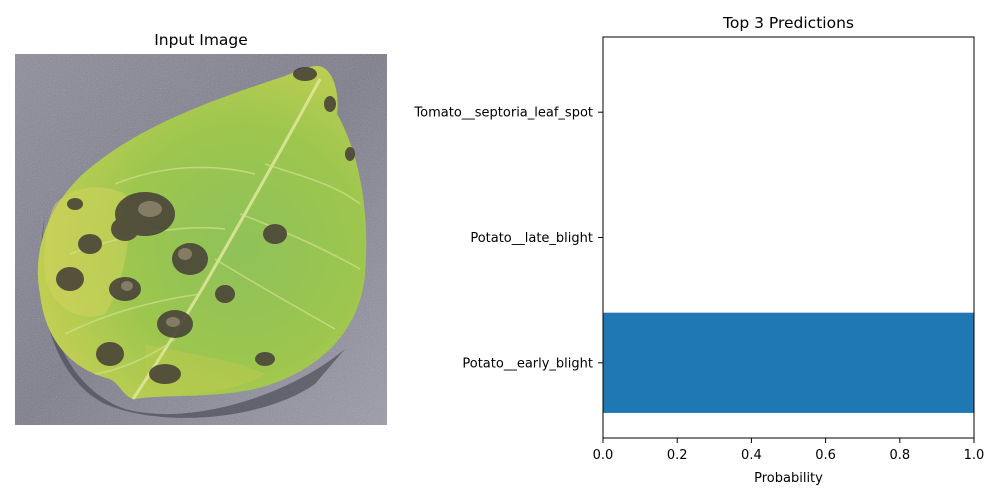 Image resolution: width=1000 pixels, height=500 pixels. Describe the element at coordinates (825, 455) in the screenshot. I see `x-tick-label: 0.6` at that location.